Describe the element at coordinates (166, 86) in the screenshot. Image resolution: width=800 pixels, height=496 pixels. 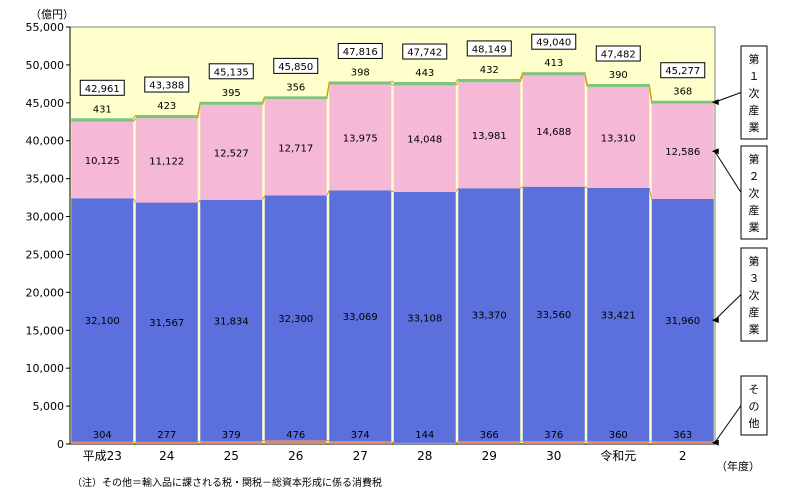
I see `total-label: 43,388` at that location.